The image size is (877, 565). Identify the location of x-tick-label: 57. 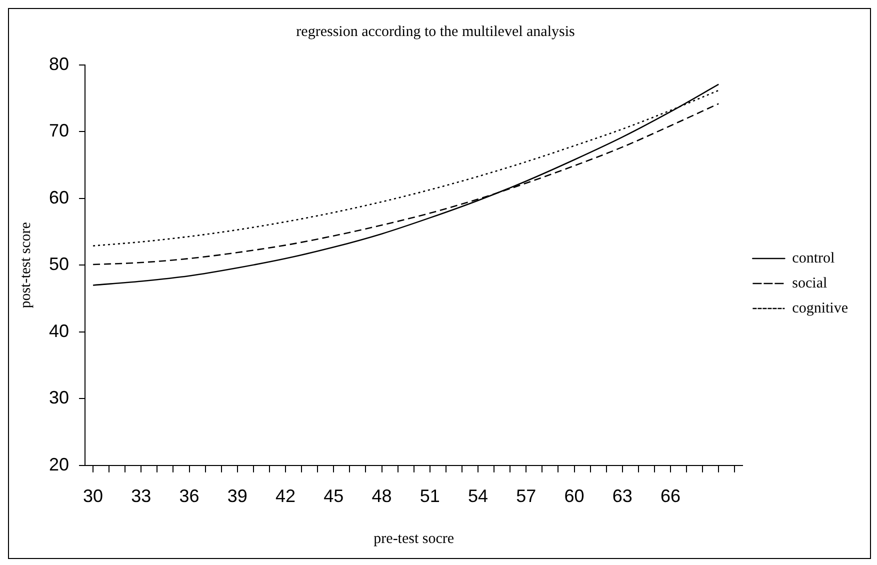
(526, 496).